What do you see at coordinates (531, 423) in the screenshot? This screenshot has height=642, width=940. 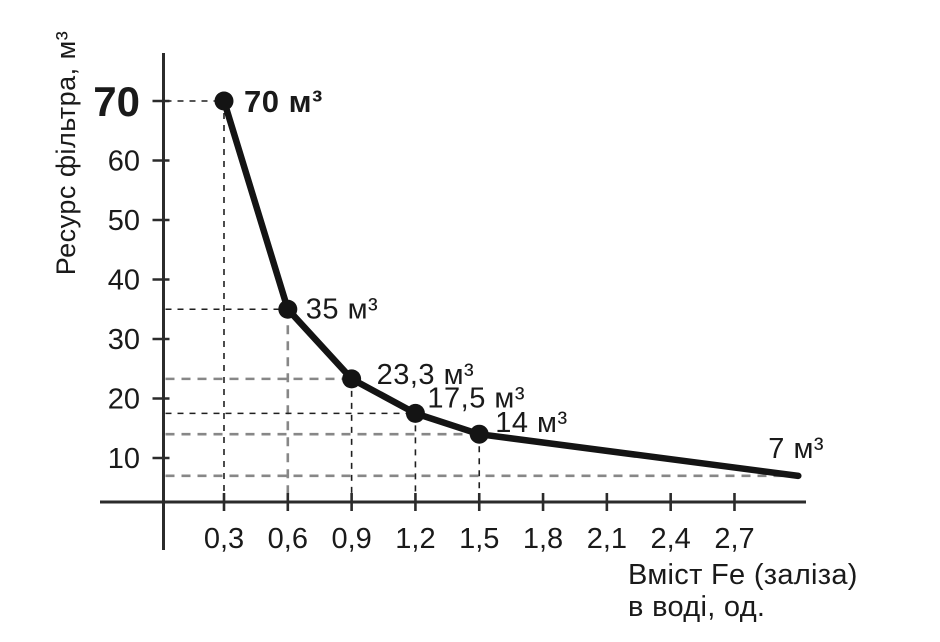 I see `data-point-label: 14 м³` at bounding box center [531, 423].